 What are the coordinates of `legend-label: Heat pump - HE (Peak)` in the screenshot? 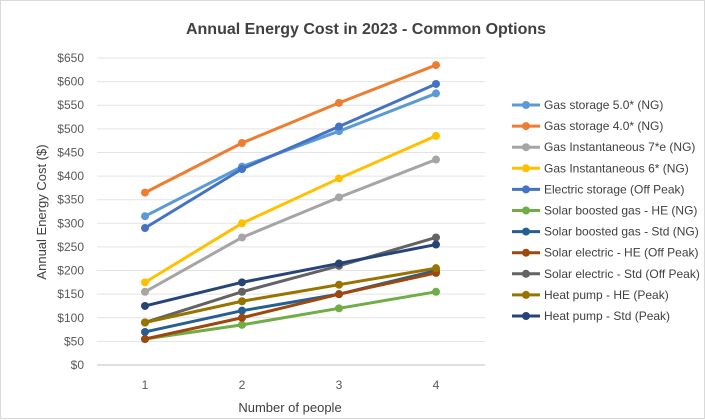 It's located at (606, 295).